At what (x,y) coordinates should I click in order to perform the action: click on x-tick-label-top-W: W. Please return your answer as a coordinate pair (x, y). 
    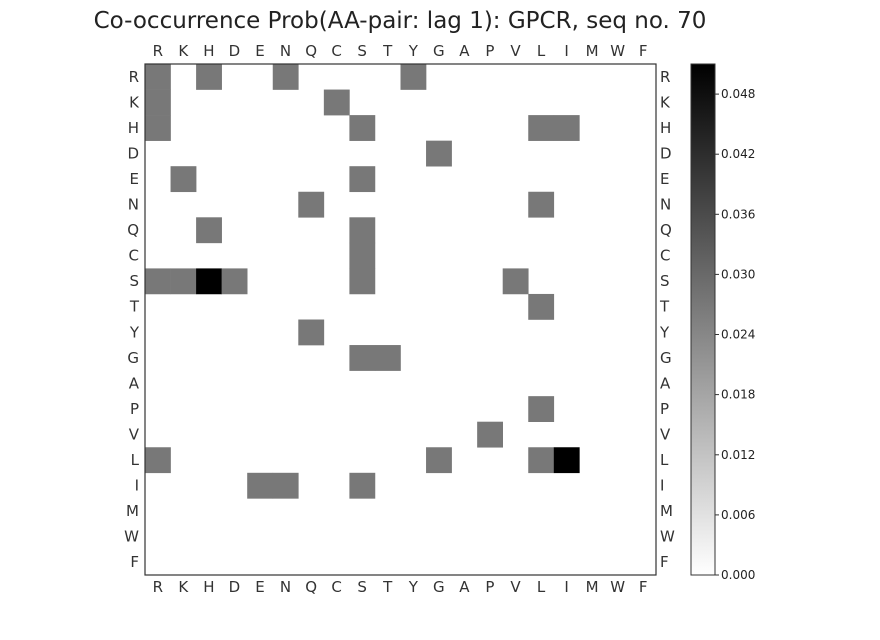
    Looking at the image, I should click on (617, 51).